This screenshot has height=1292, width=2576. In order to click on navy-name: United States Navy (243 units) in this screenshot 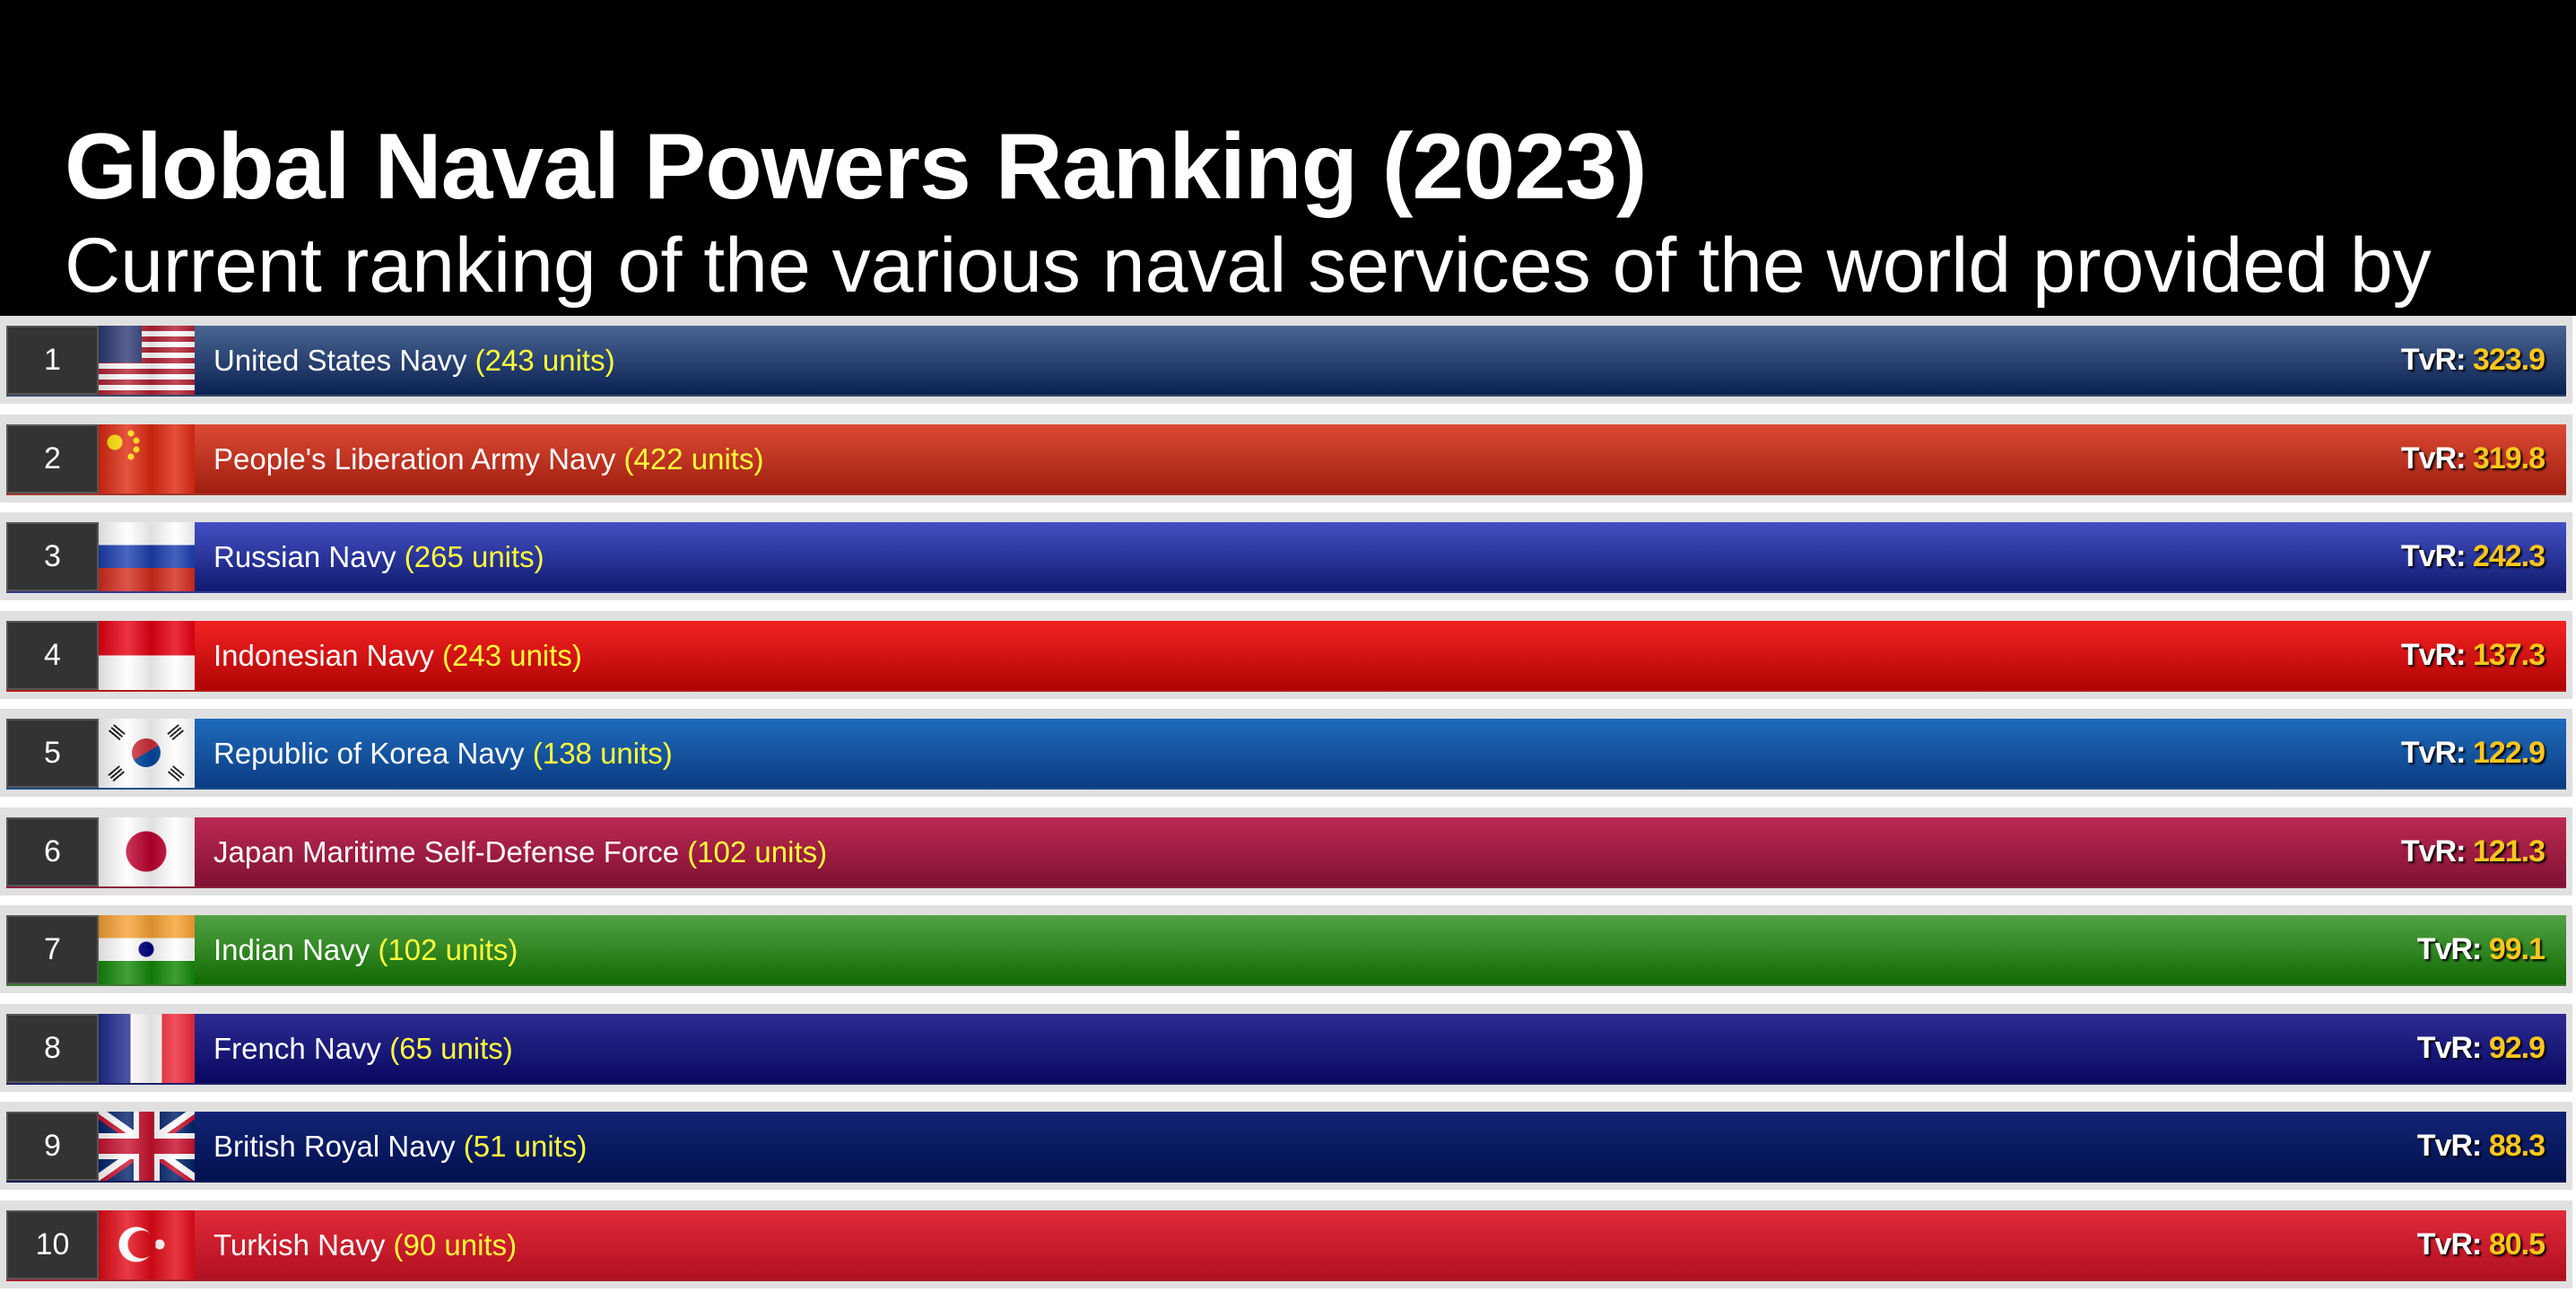, I will do `click(414, 361)`.